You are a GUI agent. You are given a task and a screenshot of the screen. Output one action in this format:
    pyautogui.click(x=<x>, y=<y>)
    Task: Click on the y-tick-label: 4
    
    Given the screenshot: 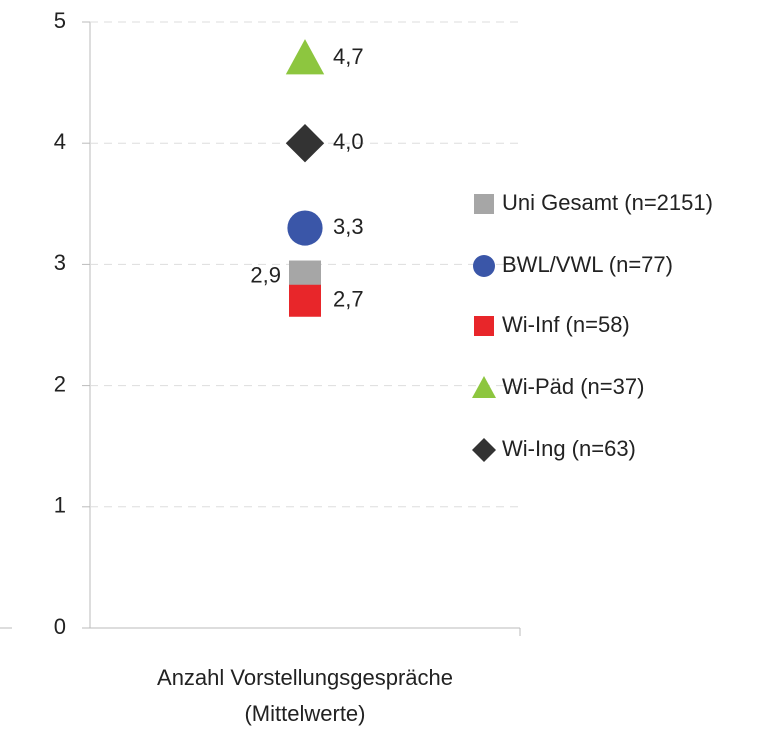 What is the action you would take?
    pyautogui.click(x=60, y=141)
    